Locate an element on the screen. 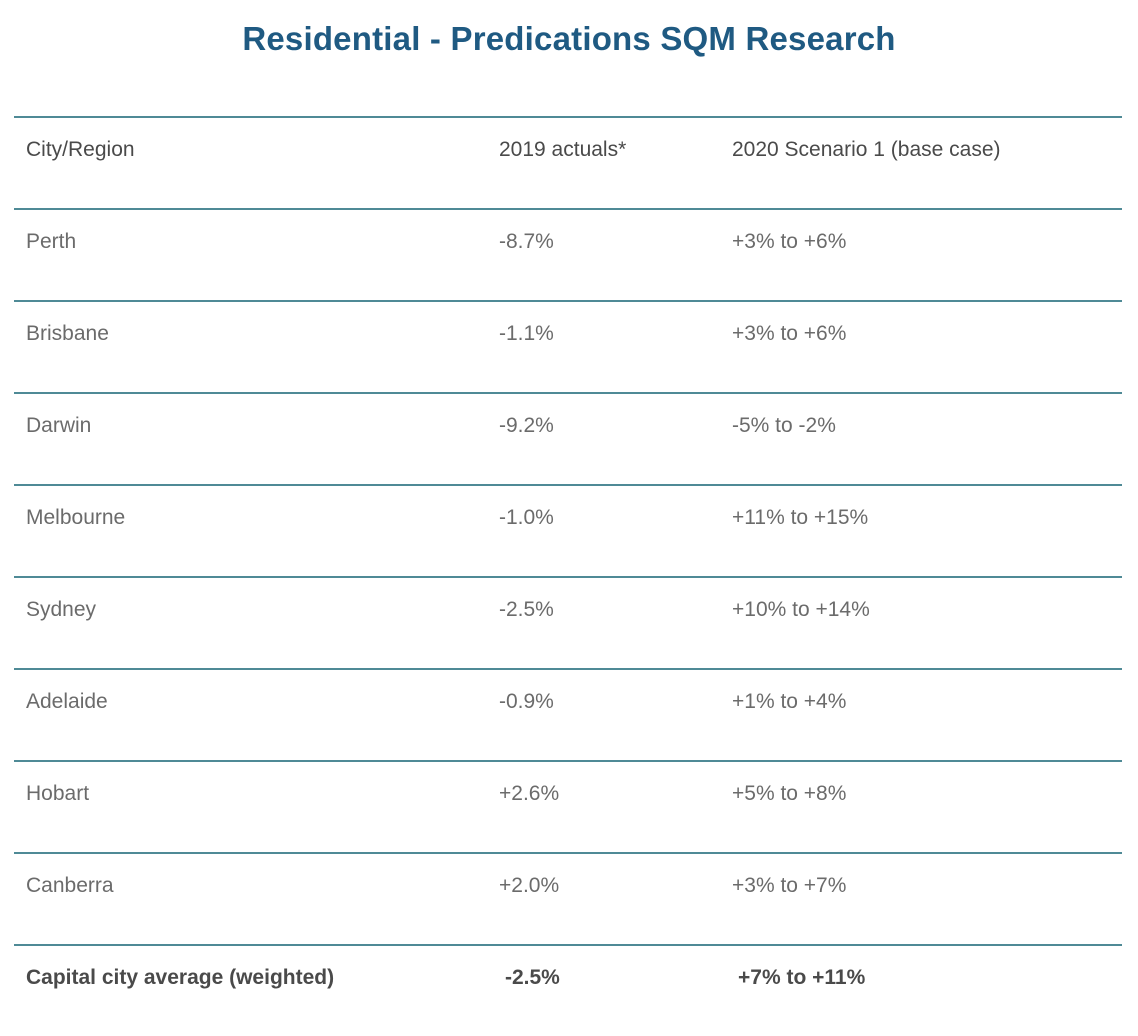  cell-2020: +10% to +14% is located at coordinates (801, 609).